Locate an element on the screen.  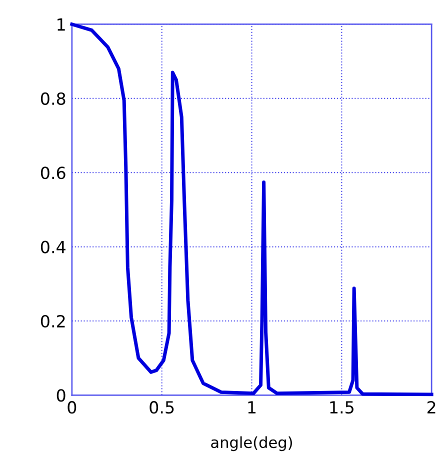
y-tick-label: 0.2 is located at coordinates (52, 321).